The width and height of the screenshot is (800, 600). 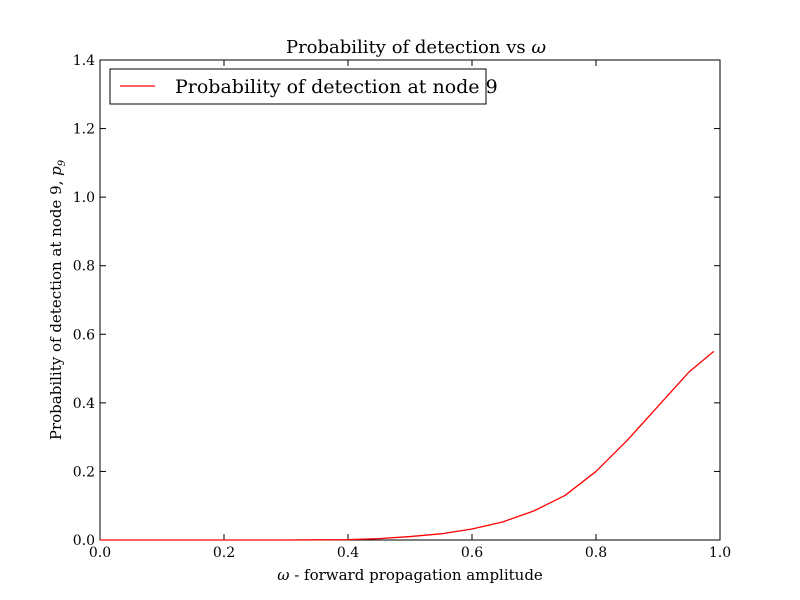 I want to click on y-tick-label: 1.0, so click(x=84, y=198).